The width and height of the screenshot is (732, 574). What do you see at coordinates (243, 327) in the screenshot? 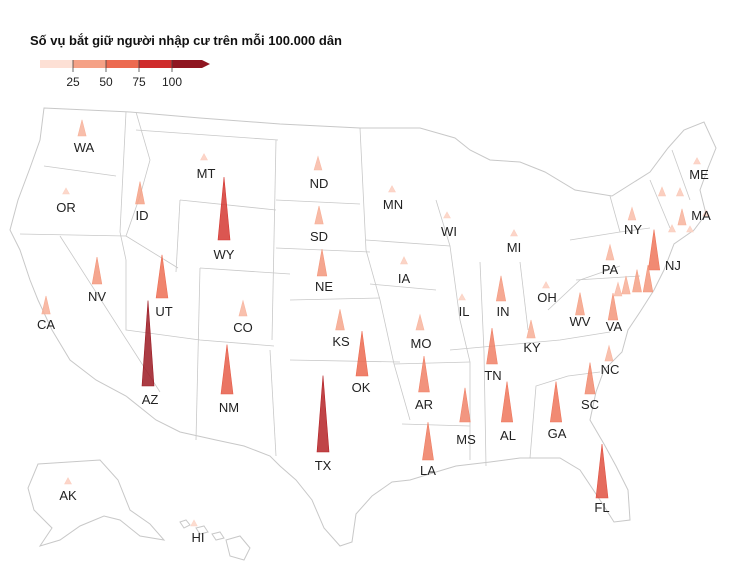
I see `state-label-co: CO` at bounding box center [243, 327].